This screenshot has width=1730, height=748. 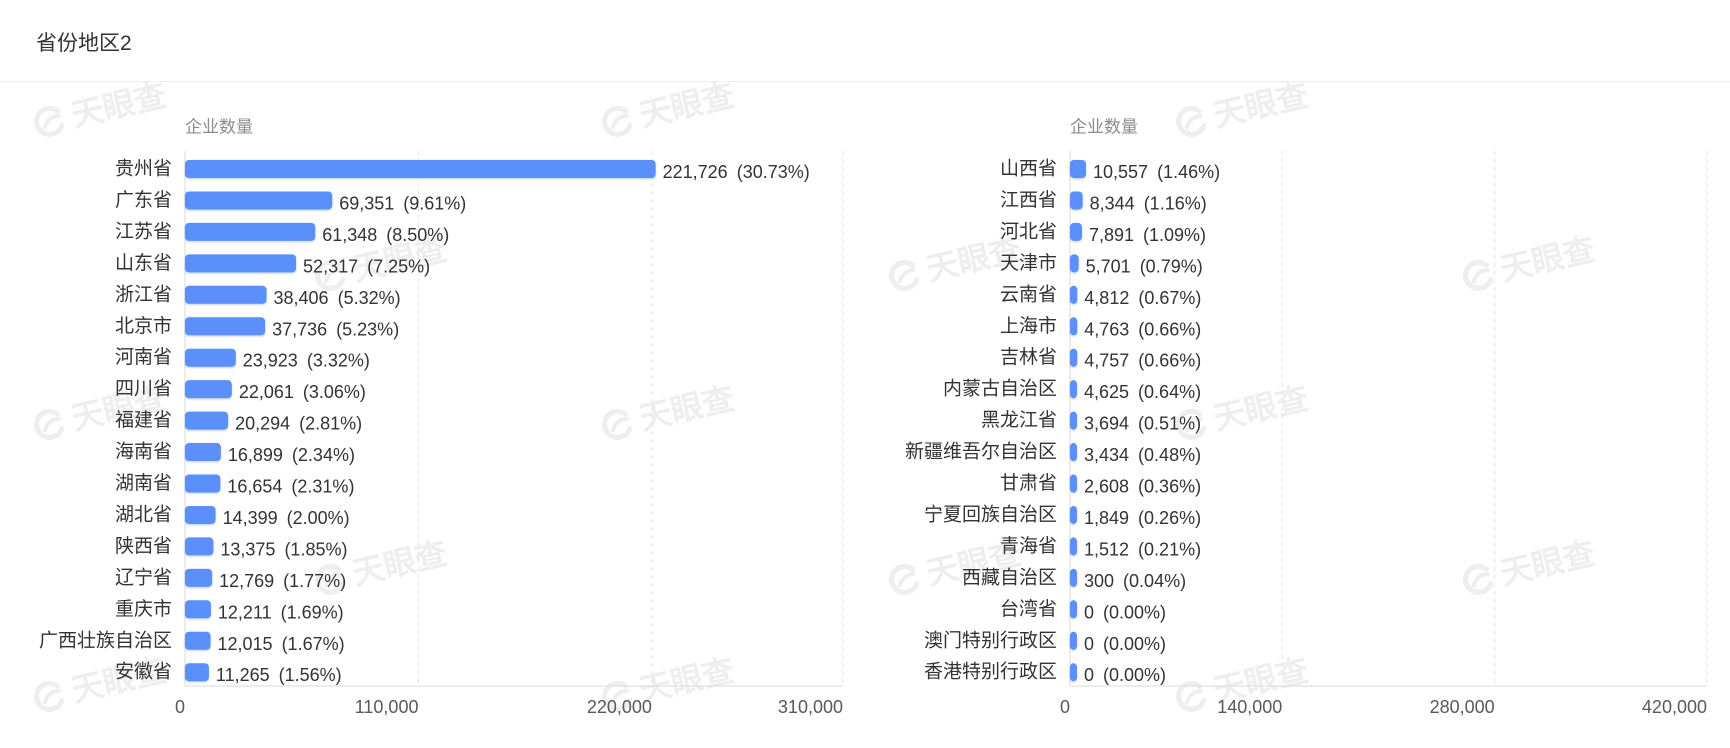 What do you see at coordinates (619, 707) in the screenshot?
I see `tick-label: 220,000` at bounding box center [619, 707].